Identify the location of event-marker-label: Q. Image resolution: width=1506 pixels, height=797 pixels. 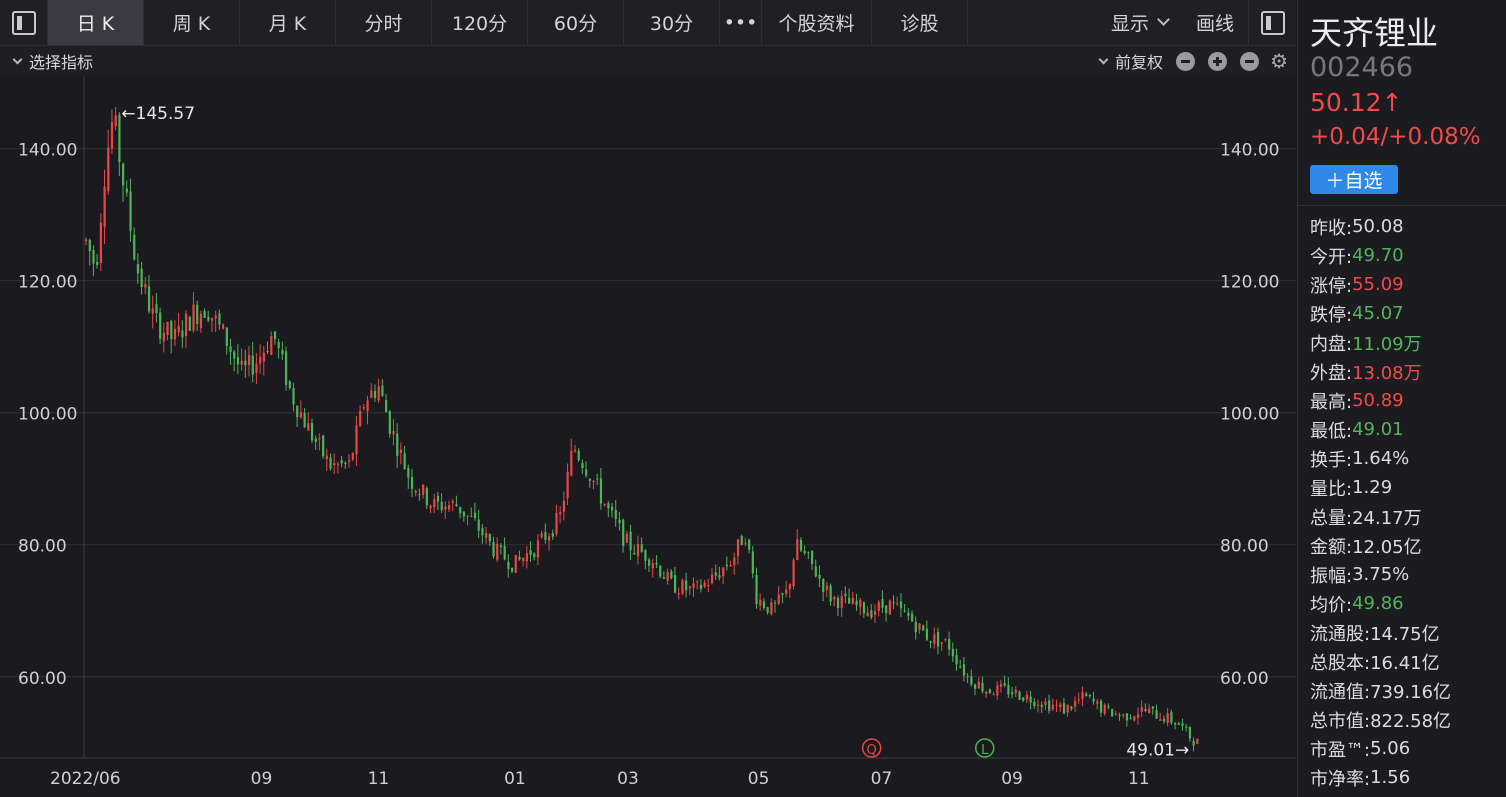
(872, 750).